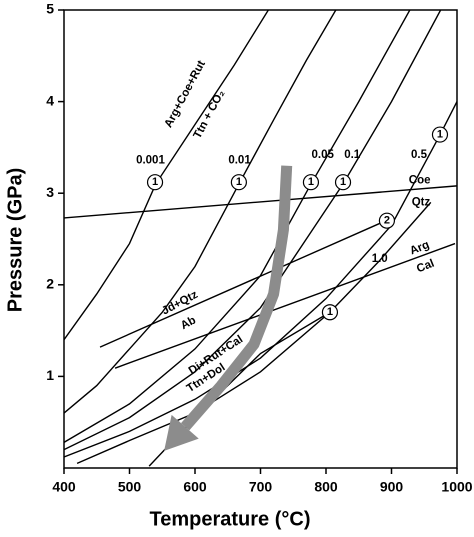 The width and height of the screenshot is (474, 537). What do you see at coordinates (456, 487) in the screenshot?
I see `x-tick-label: 1000` at bounding box center [456, 487].